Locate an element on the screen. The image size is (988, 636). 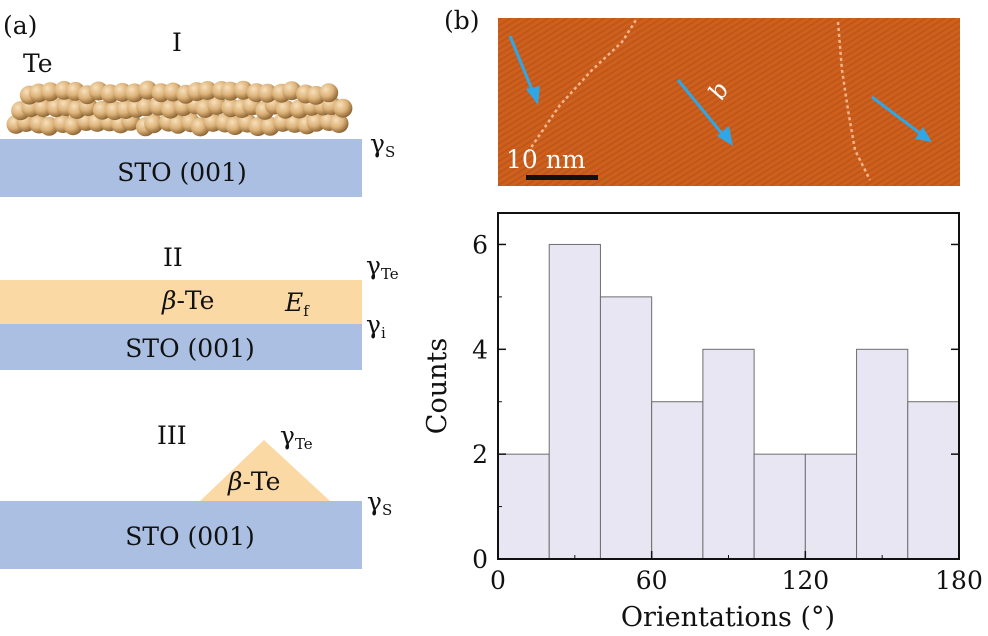
gamma-s-label-iii: γS is located at coordinates (379, 503).